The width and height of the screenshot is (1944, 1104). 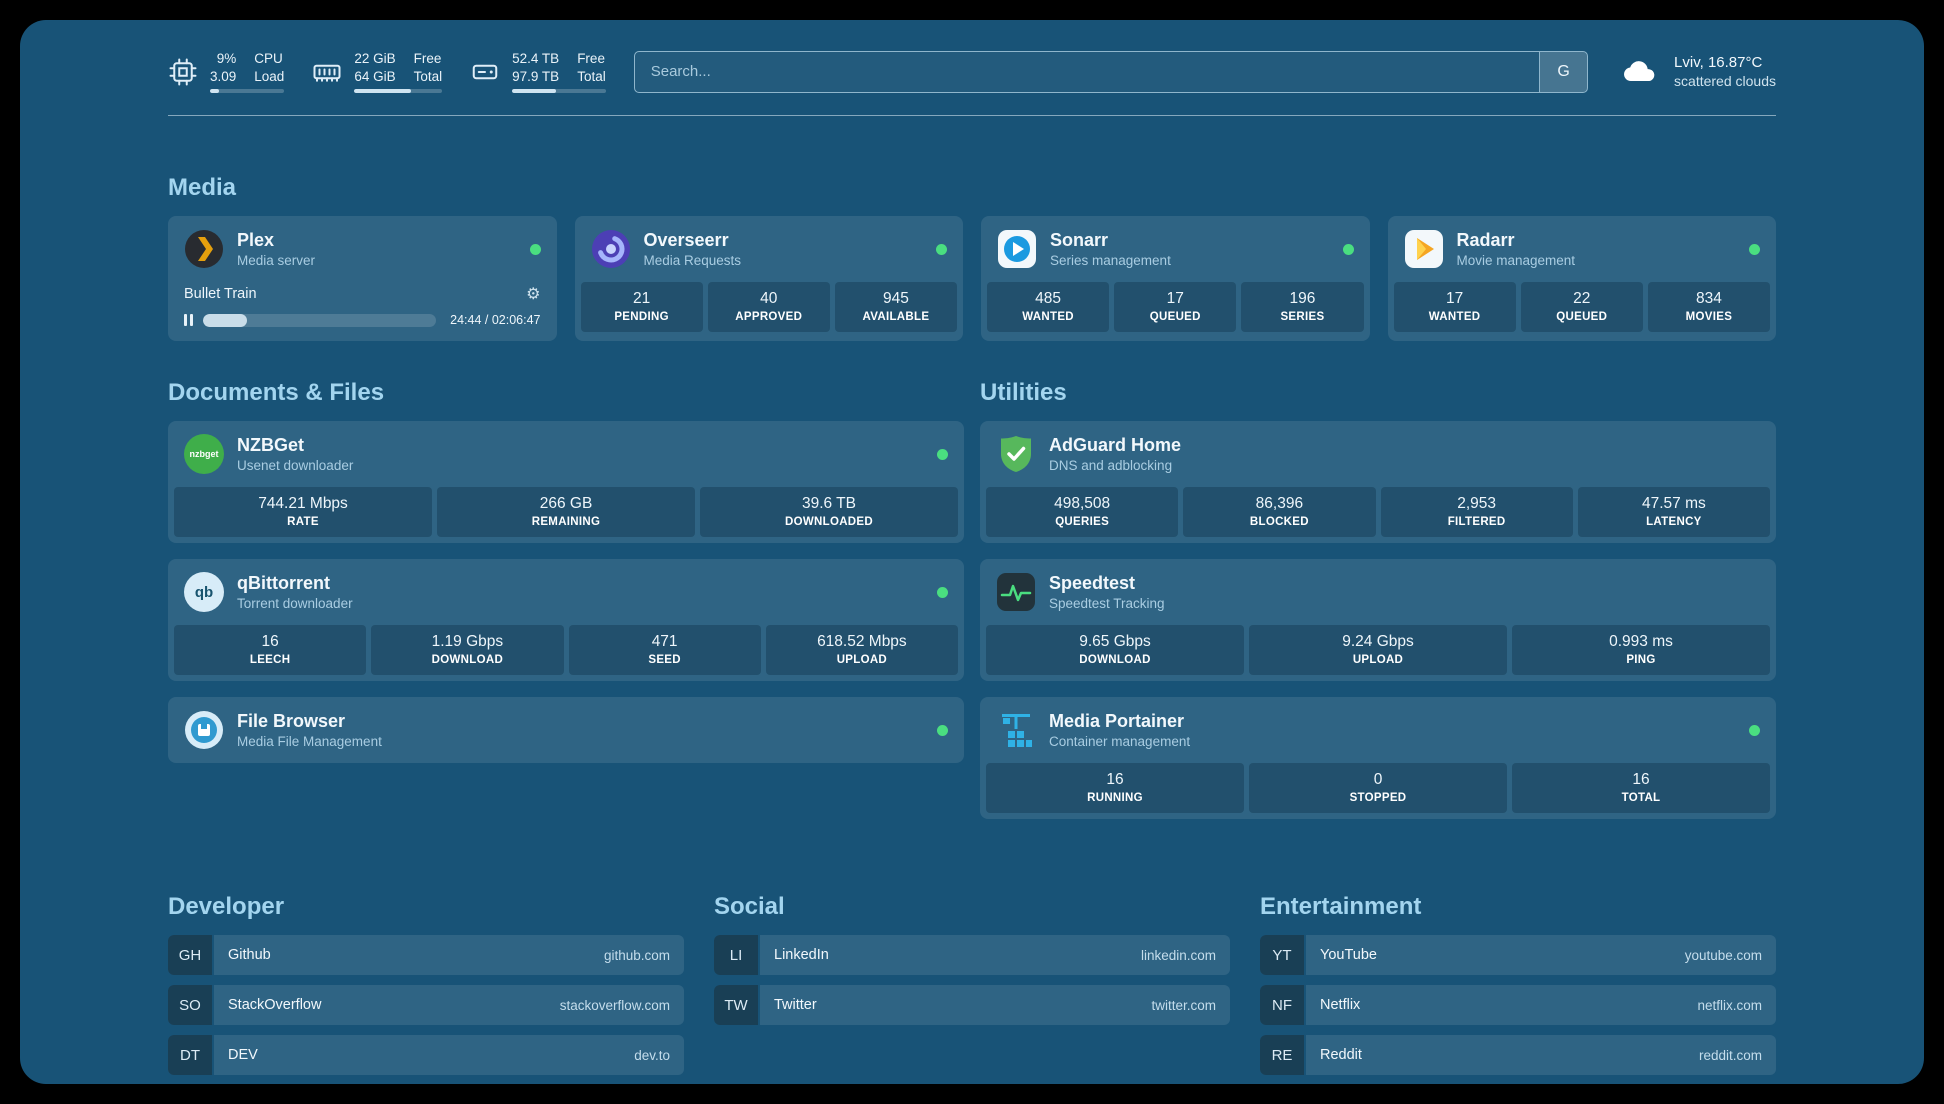 I want to click on service-name: Speedtest, so click(x=1092, y=582).